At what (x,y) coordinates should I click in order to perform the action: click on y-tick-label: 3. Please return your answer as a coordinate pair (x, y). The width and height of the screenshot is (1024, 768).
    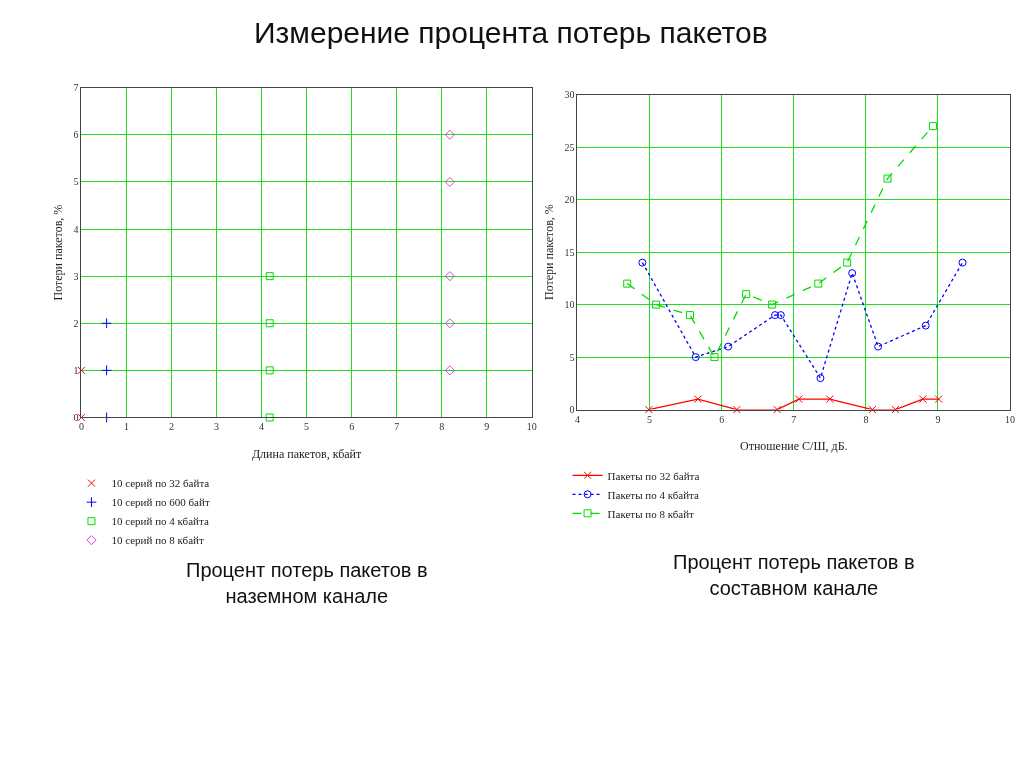
    Looking at the image, I should click on (76, 276).